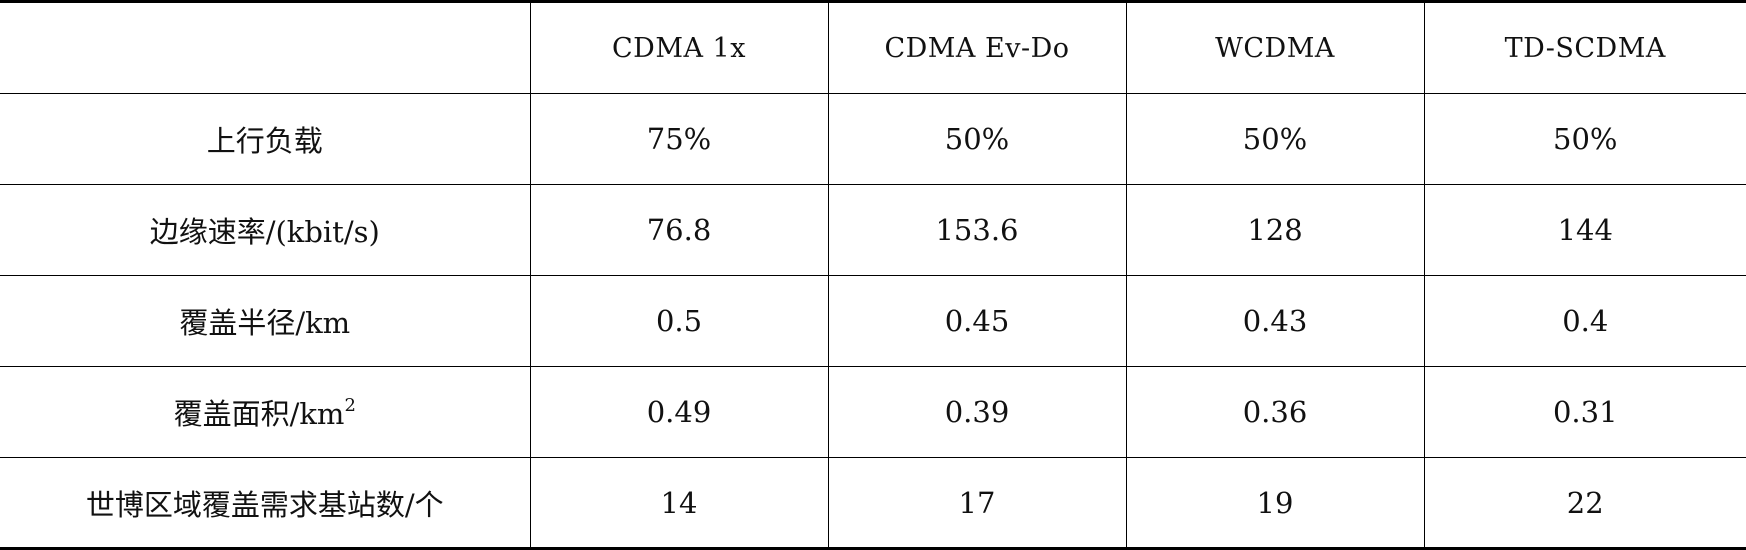 This screenshot has width=1746, height=550. Describe the element at coordinates (259, 414) in the screenshot. I see `row-label-text: 覆盖面积/km` at that location.